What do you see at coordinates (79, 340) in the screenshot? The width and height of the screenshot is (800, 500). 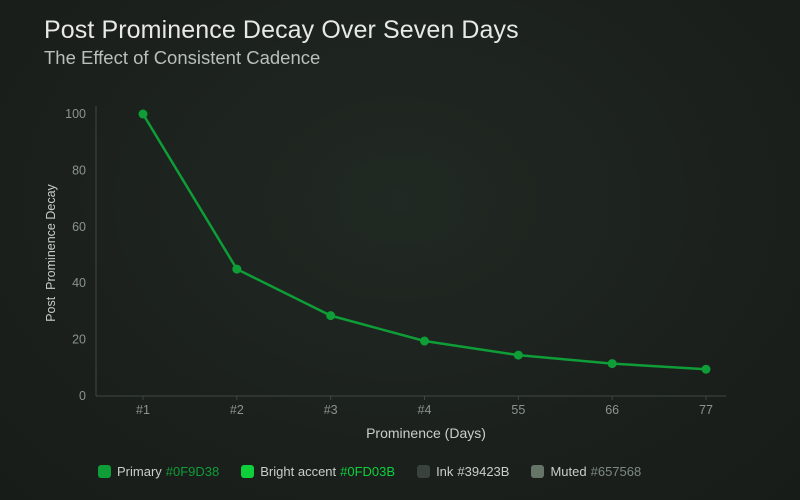 I see `y-tick-label: 20` at bounding box center [79, 340].